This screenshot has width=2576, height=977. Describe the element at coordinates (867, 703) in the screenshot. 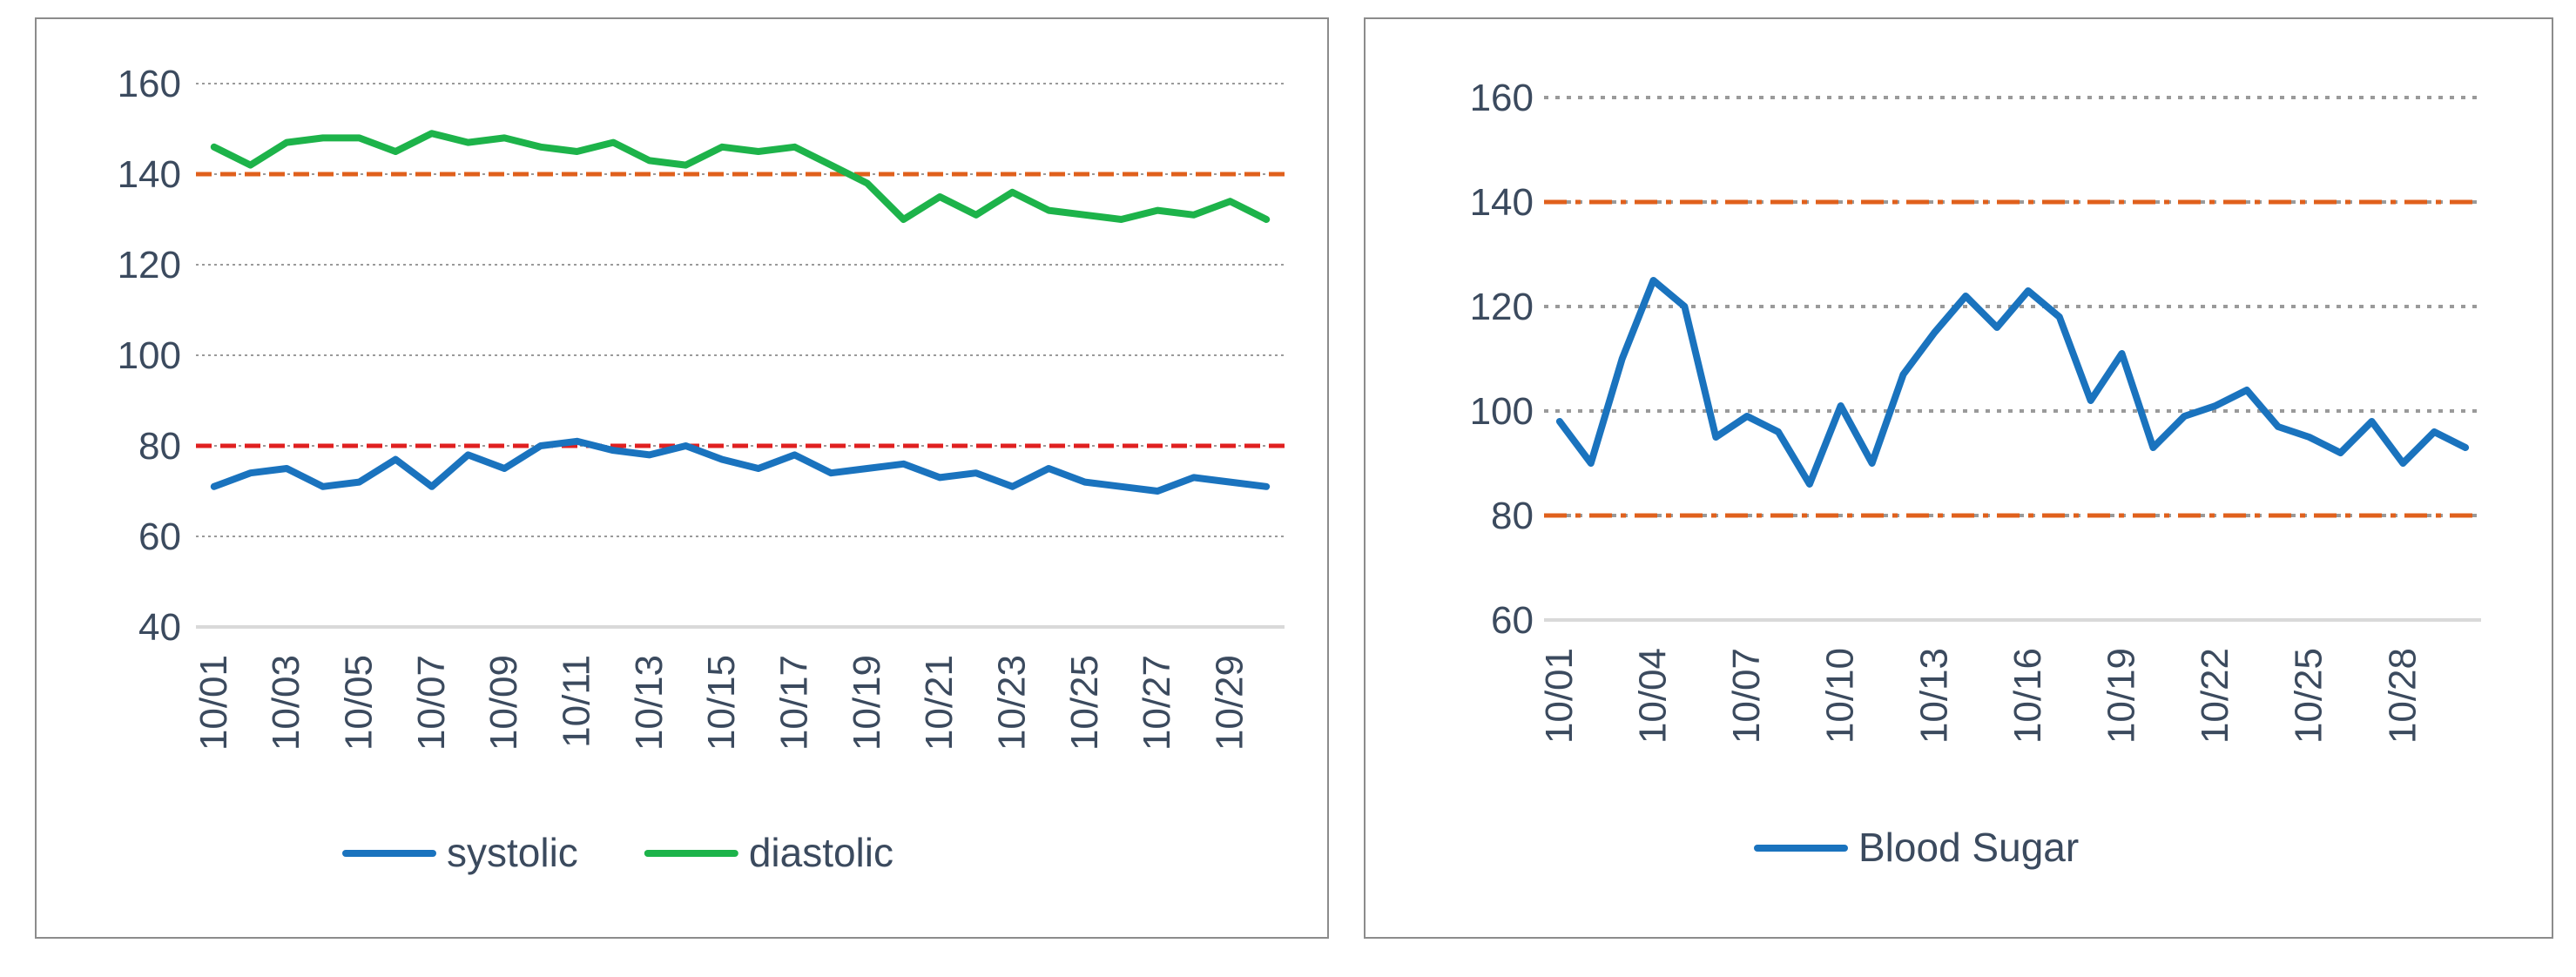

I see `bp-x-tick-label: 10/19` at that location.